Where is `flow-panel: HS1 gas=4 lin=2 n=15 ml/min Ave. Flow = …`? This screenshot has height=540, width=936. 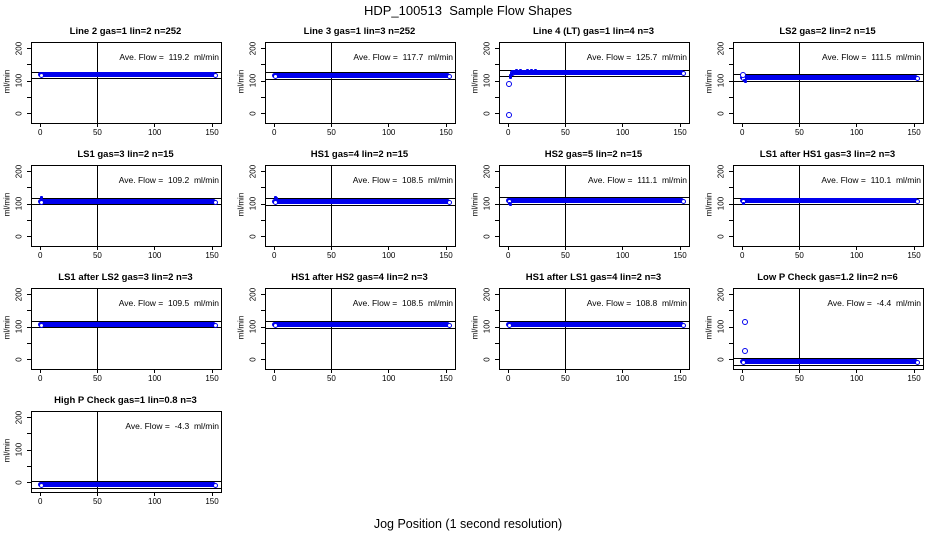 flow-panel: HS1 gas=4 lin=2 n=15 ml/min Ave. Flow = … is located at coordinates (351, 208).